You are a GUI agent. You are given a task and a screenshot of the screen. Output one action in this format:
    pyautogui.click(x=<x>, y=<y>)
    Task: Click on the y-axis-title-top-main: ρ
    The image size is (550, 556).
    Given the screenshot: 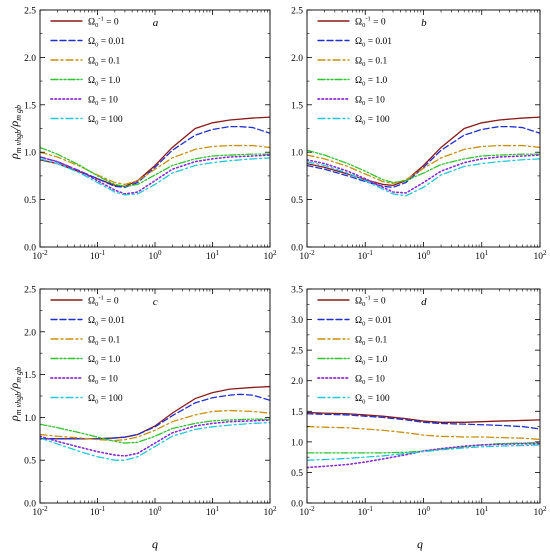 What is the action you would take?
    pyautogui.click(x=14, y=156)
    